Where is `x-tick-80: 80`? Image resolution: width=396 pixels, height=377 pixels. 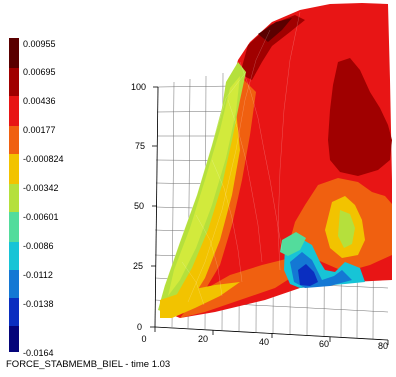
x-tick-80: 80 is located at coordinates (383, 346).